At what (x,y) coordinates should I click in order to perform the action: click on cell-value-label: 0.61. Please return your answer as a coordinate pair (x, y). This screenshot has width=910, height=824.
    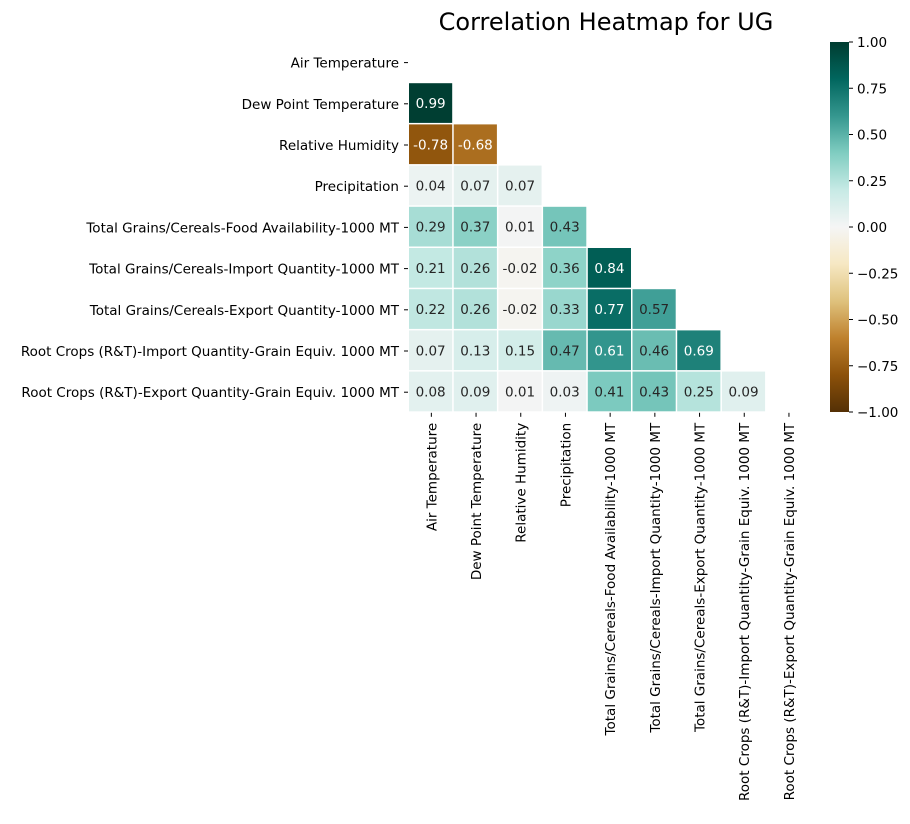
    Looking at the image, I should click on (609, 351).